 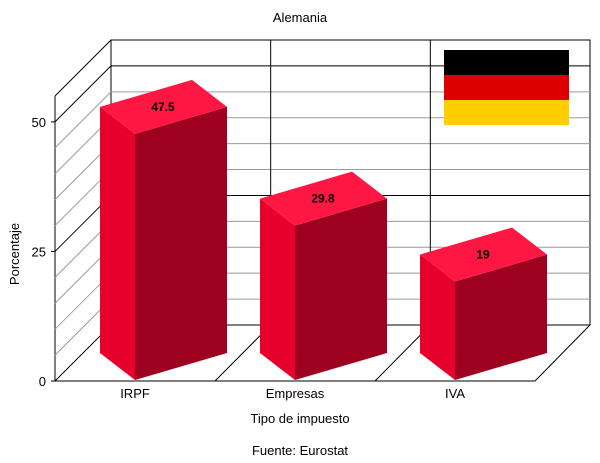 I want to click on data-label: 29.8, so click(x=323, y=199).